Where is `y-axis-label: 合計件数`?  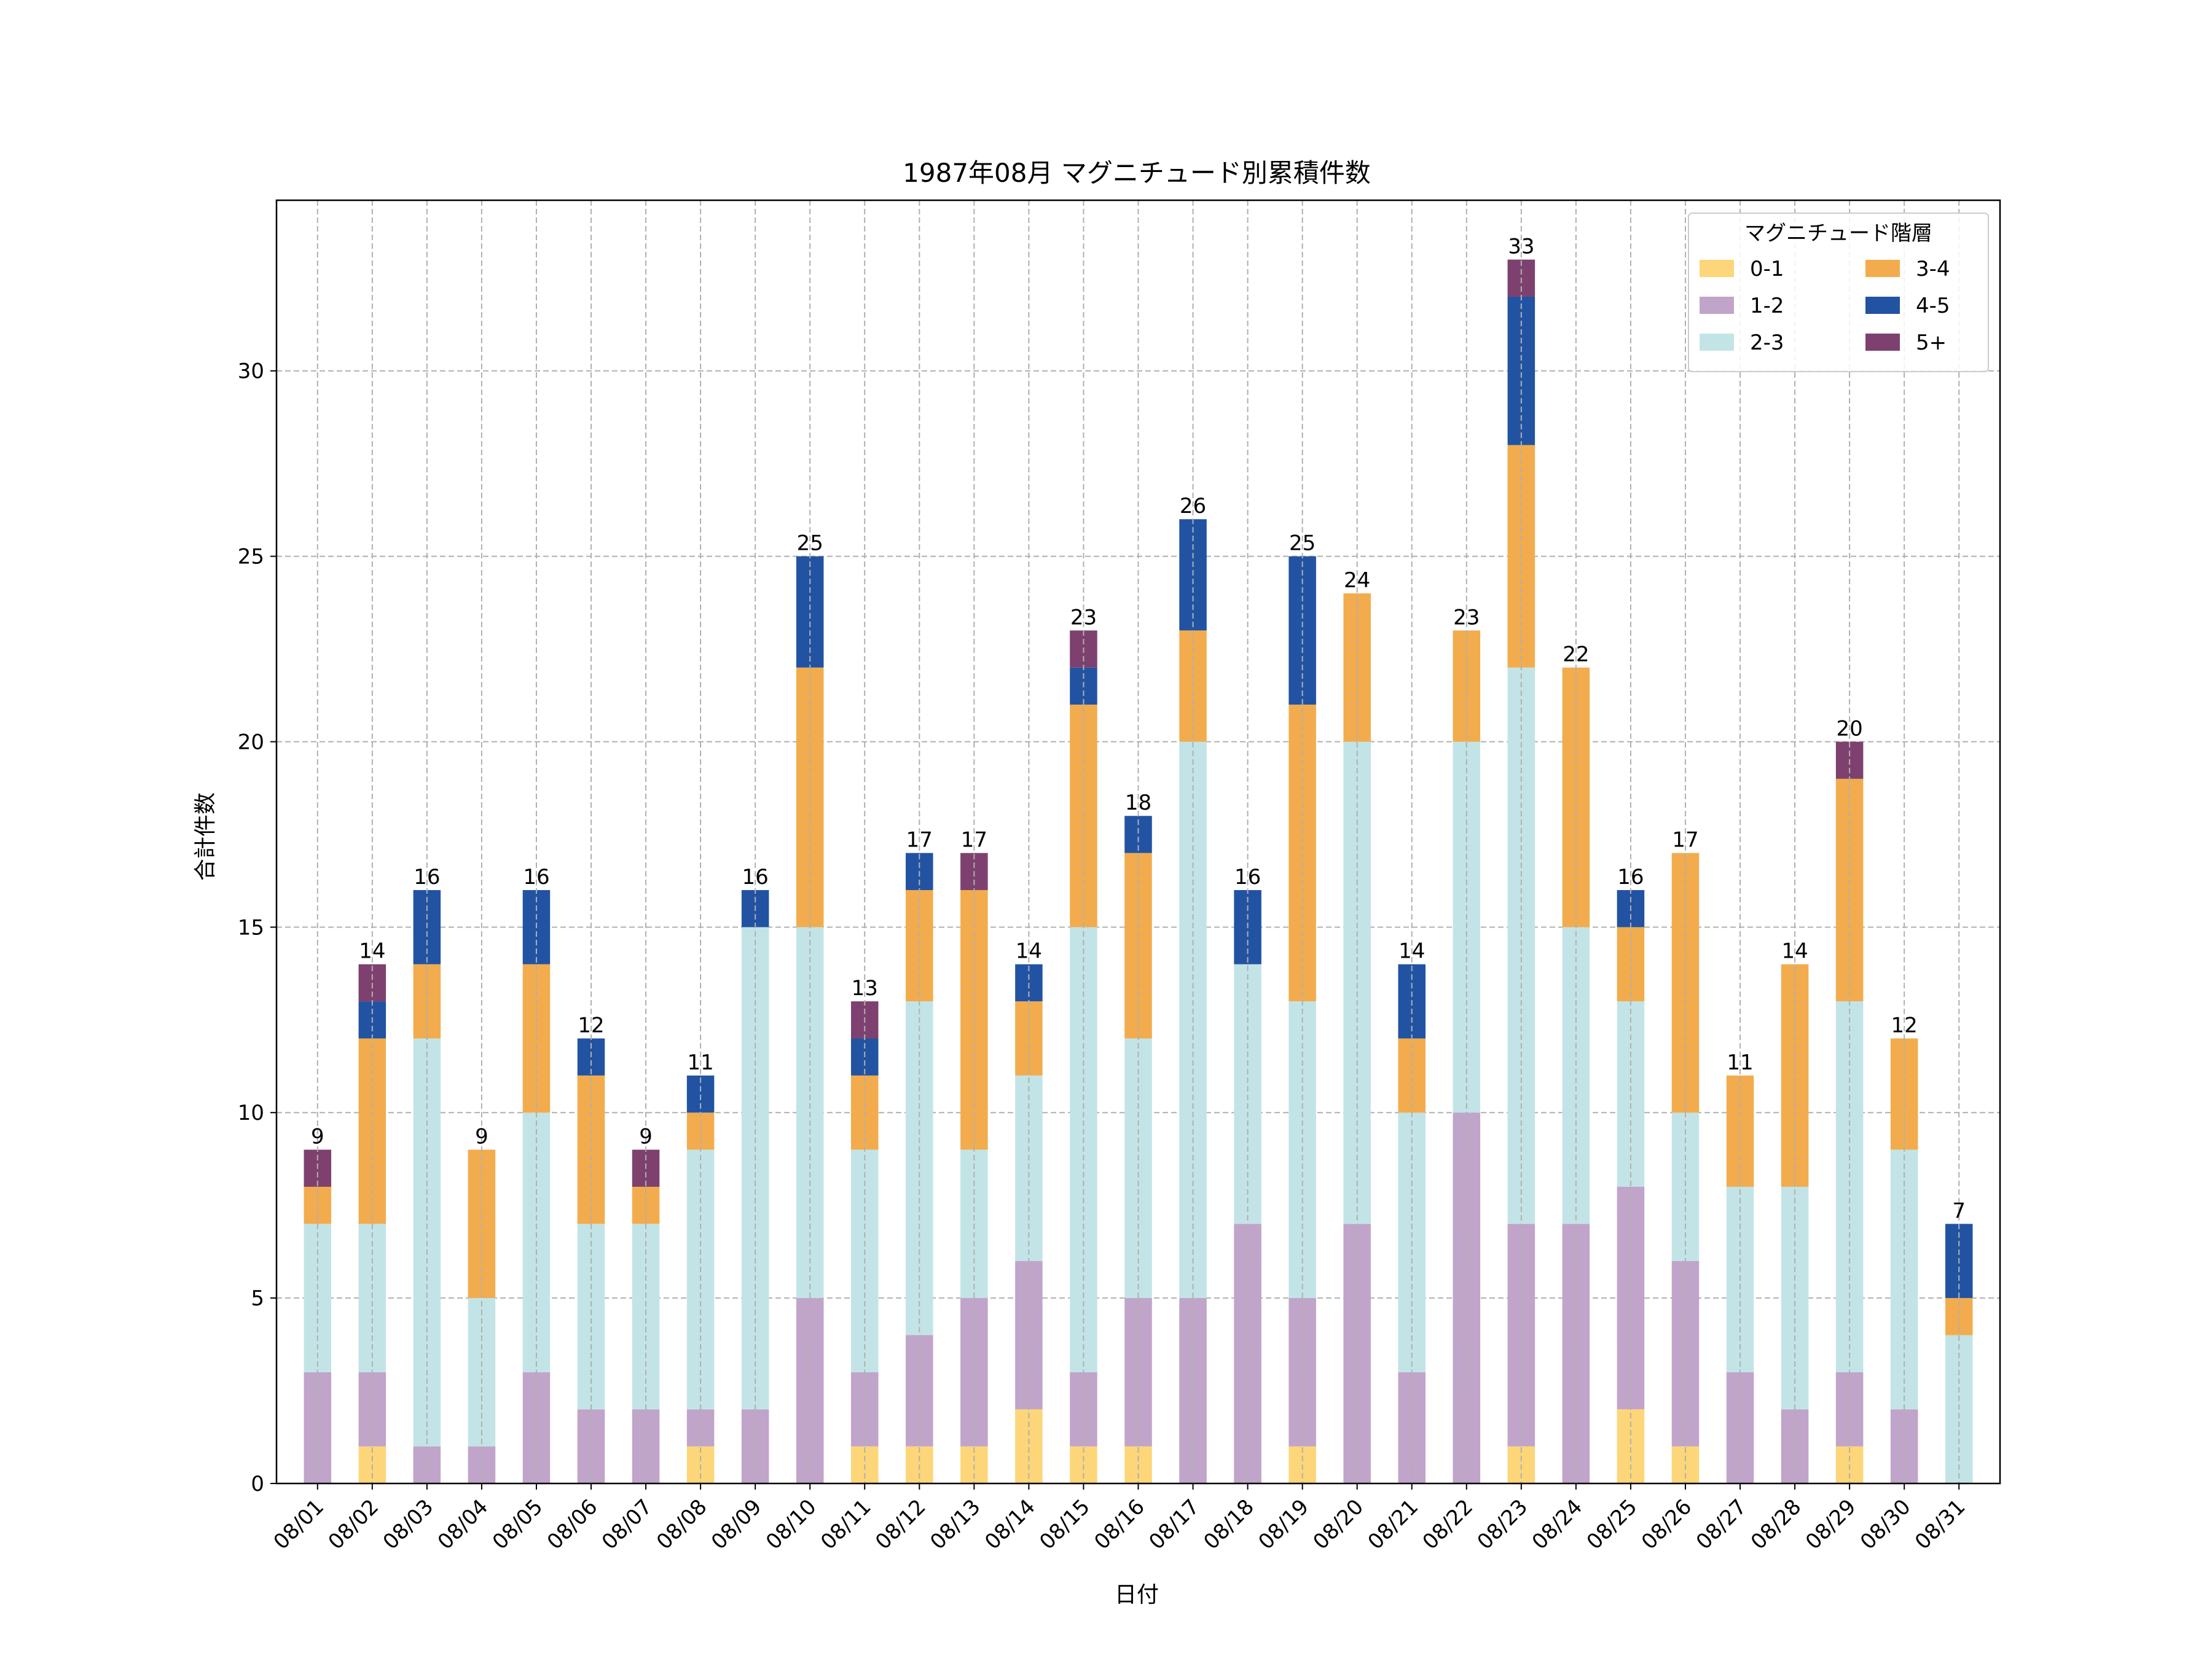
y-axis-label: 合計件数 is located at coordinates (205, 836).